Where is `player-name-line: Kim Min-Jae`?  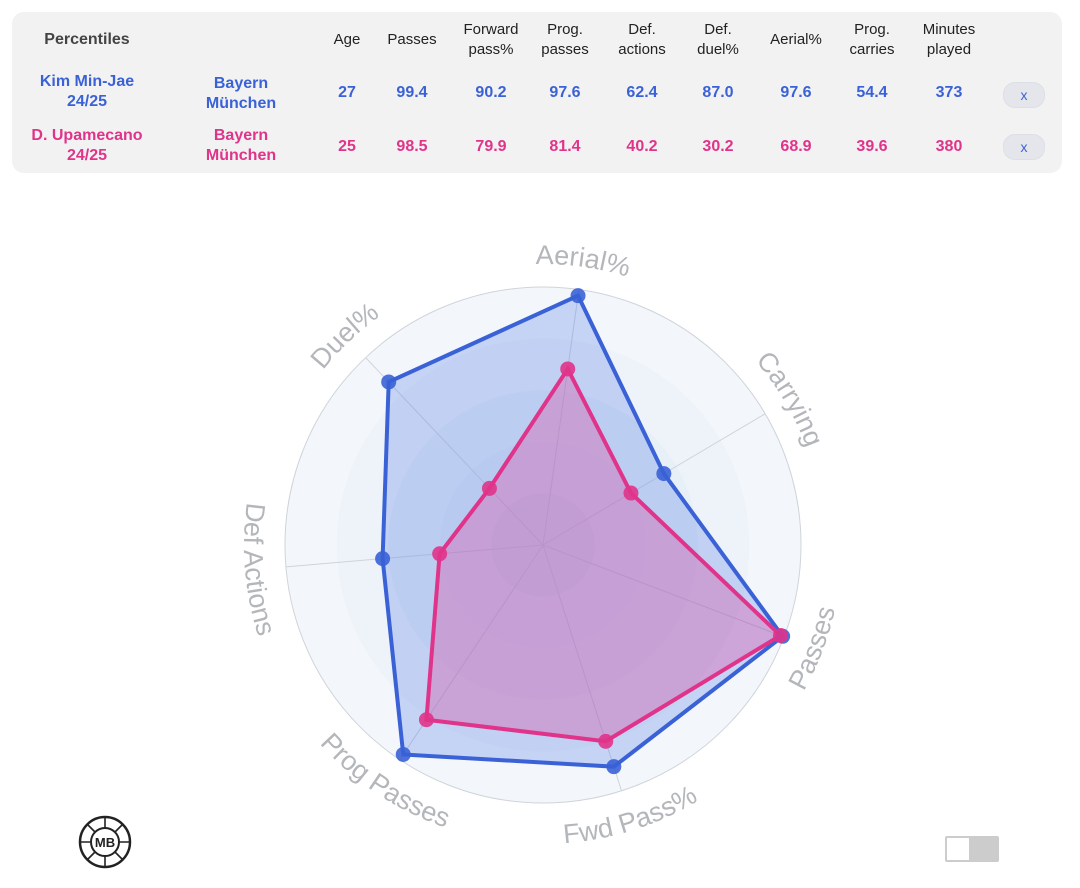 player-name-line: Kim Min-Jae is located at coordinates (87, 81).